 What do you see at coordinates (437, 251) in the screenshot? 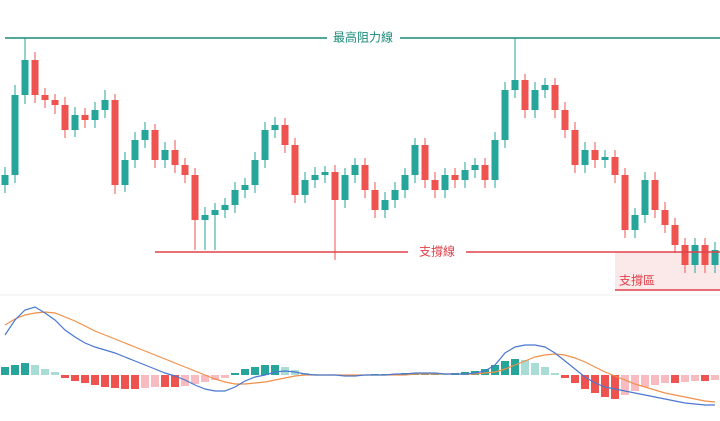
I see `support-label: 支撐線` at bounding box center [437, 251].